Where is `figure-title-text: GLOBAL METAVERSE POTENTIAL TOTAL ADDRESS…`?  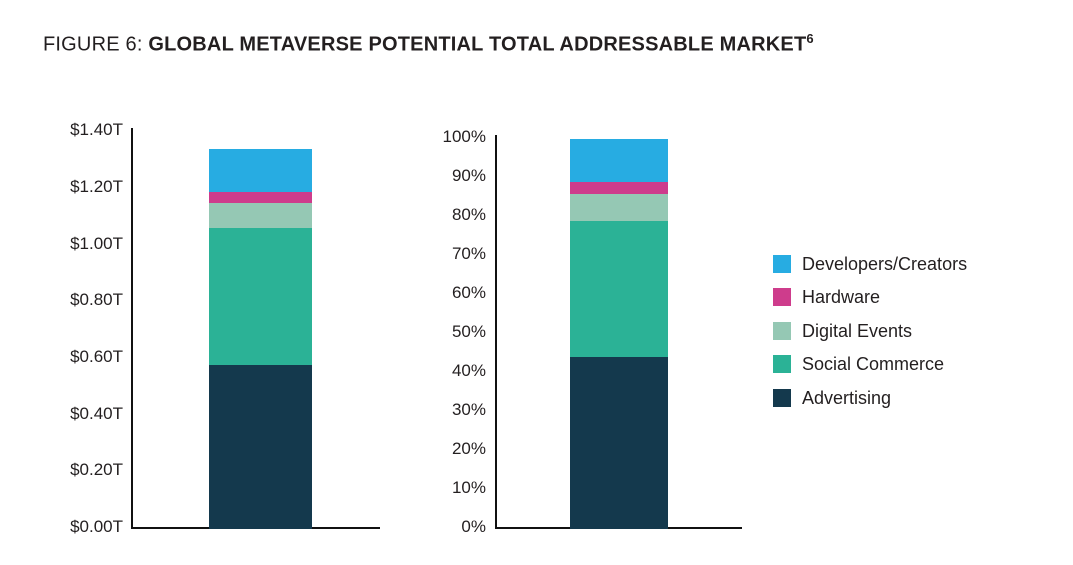 figure-title-text: GLOBAL METAVERSE POTENTIAL TOTAL ADDRESS… is located at coordinates (477, 44).